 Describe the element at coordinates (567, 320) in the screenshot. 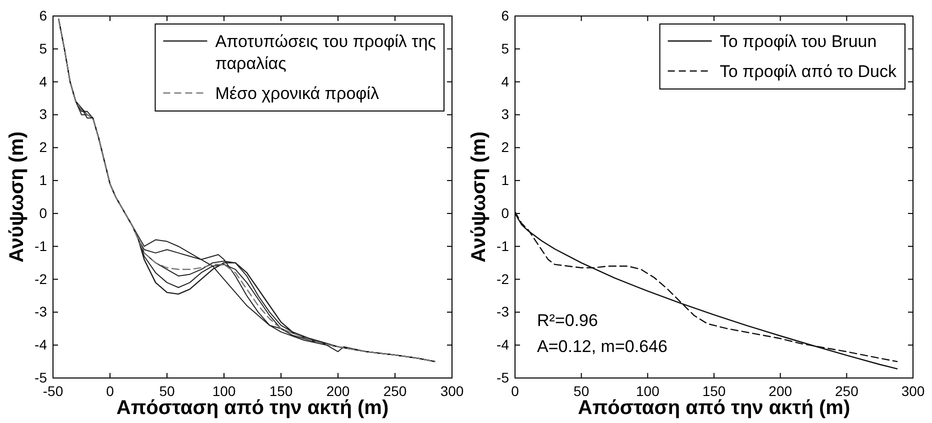

I see `annotation: R²=0.96` at that location.